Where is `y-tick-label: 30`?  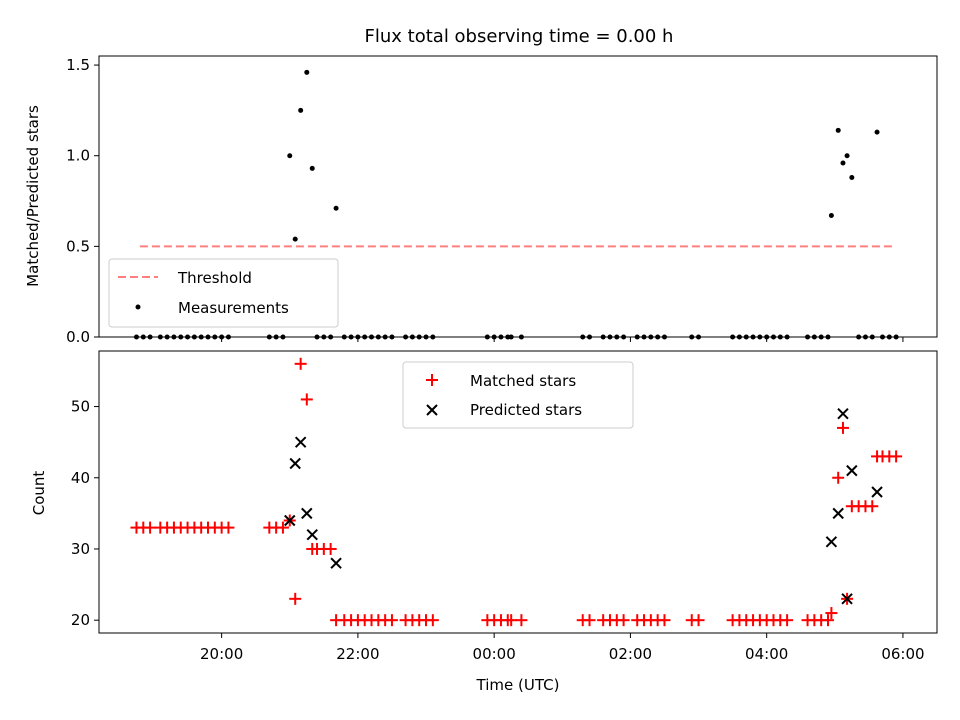
y-tick-label: 30 is located at coordinates (80, 549).